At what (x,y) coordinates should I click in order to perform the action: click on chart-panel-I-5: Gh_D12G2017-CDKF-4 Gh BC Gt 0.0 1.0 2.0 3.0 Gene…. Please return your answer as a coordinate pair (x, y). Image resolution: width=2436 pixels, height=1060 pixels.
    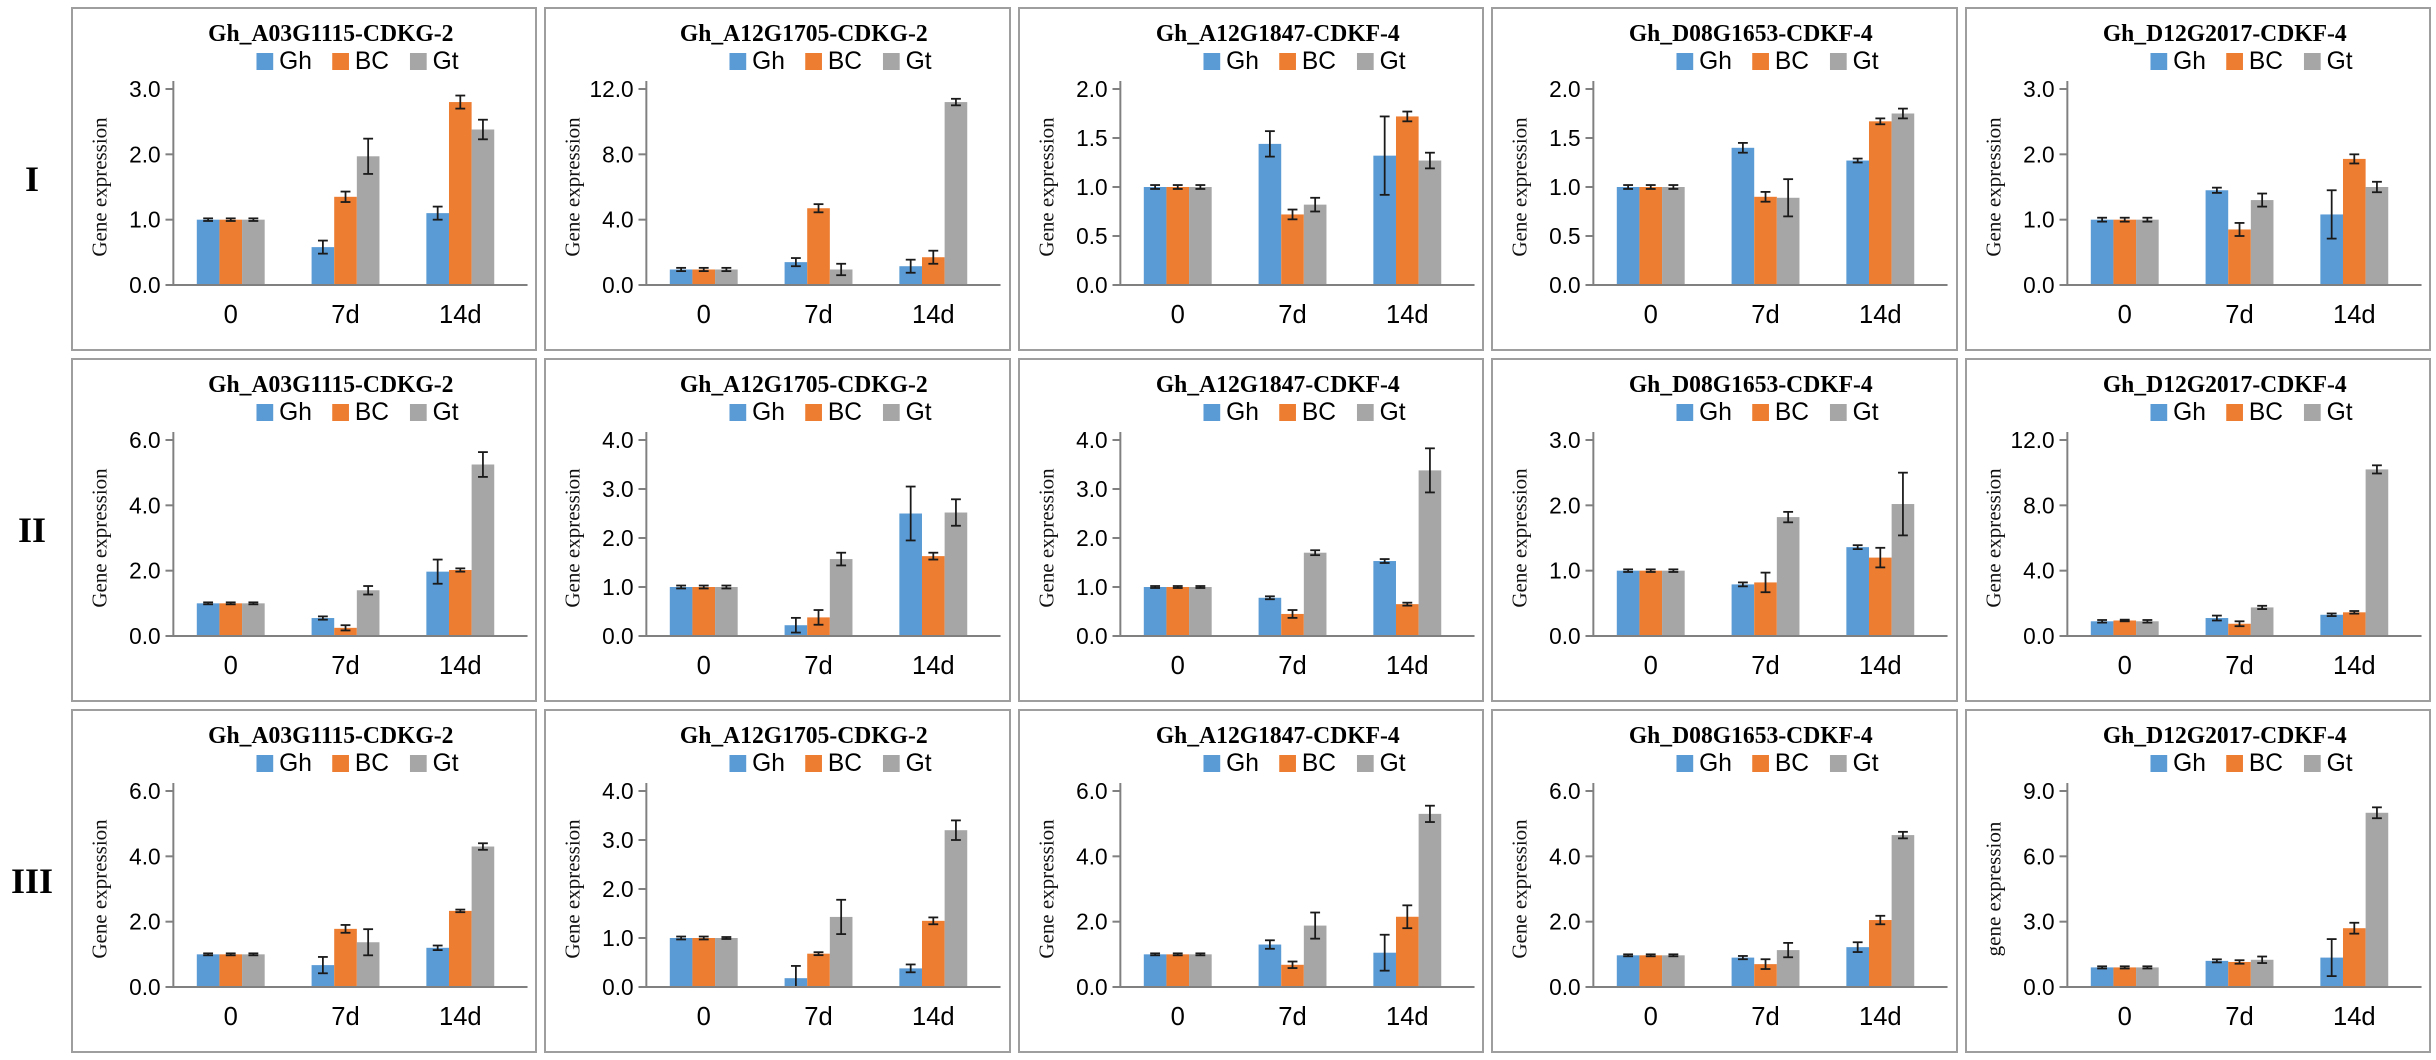
    Looking at the image, I should click on (2198, 179).